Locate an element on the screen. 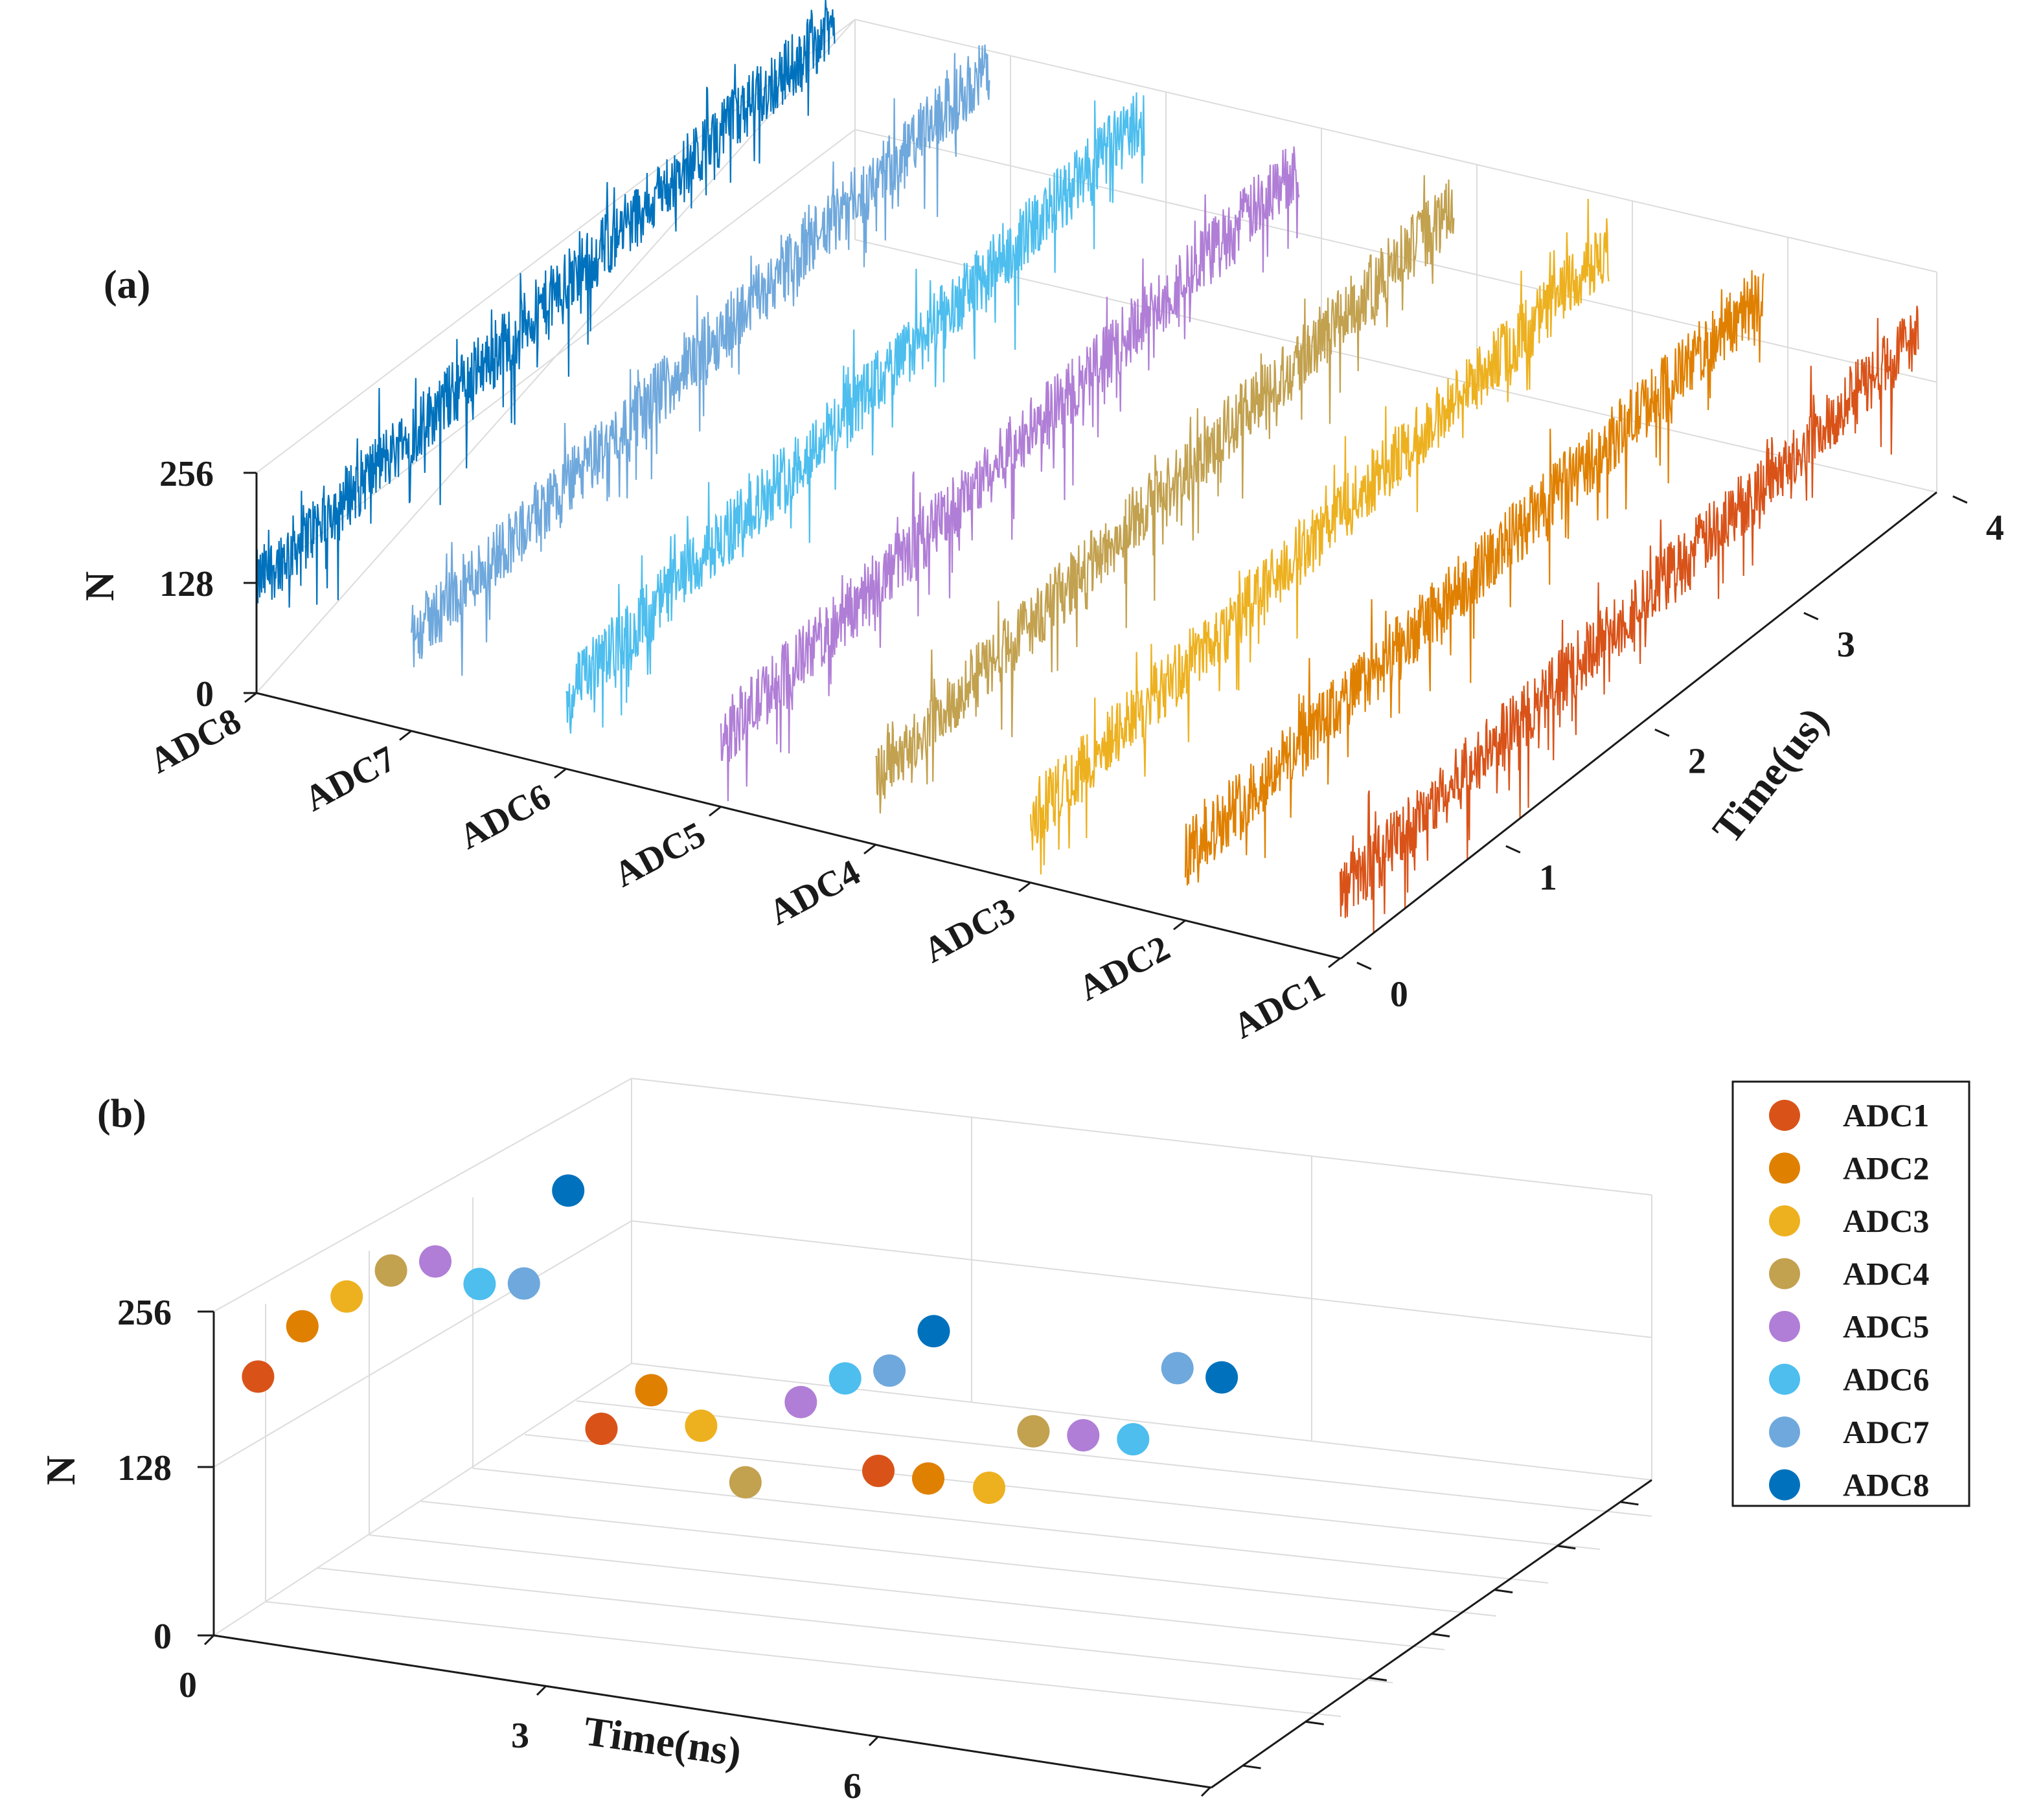 Image resolution: width=2032 pixels, height=1820 pixels. series-line-adc8 is located at coordinates (545, 304).